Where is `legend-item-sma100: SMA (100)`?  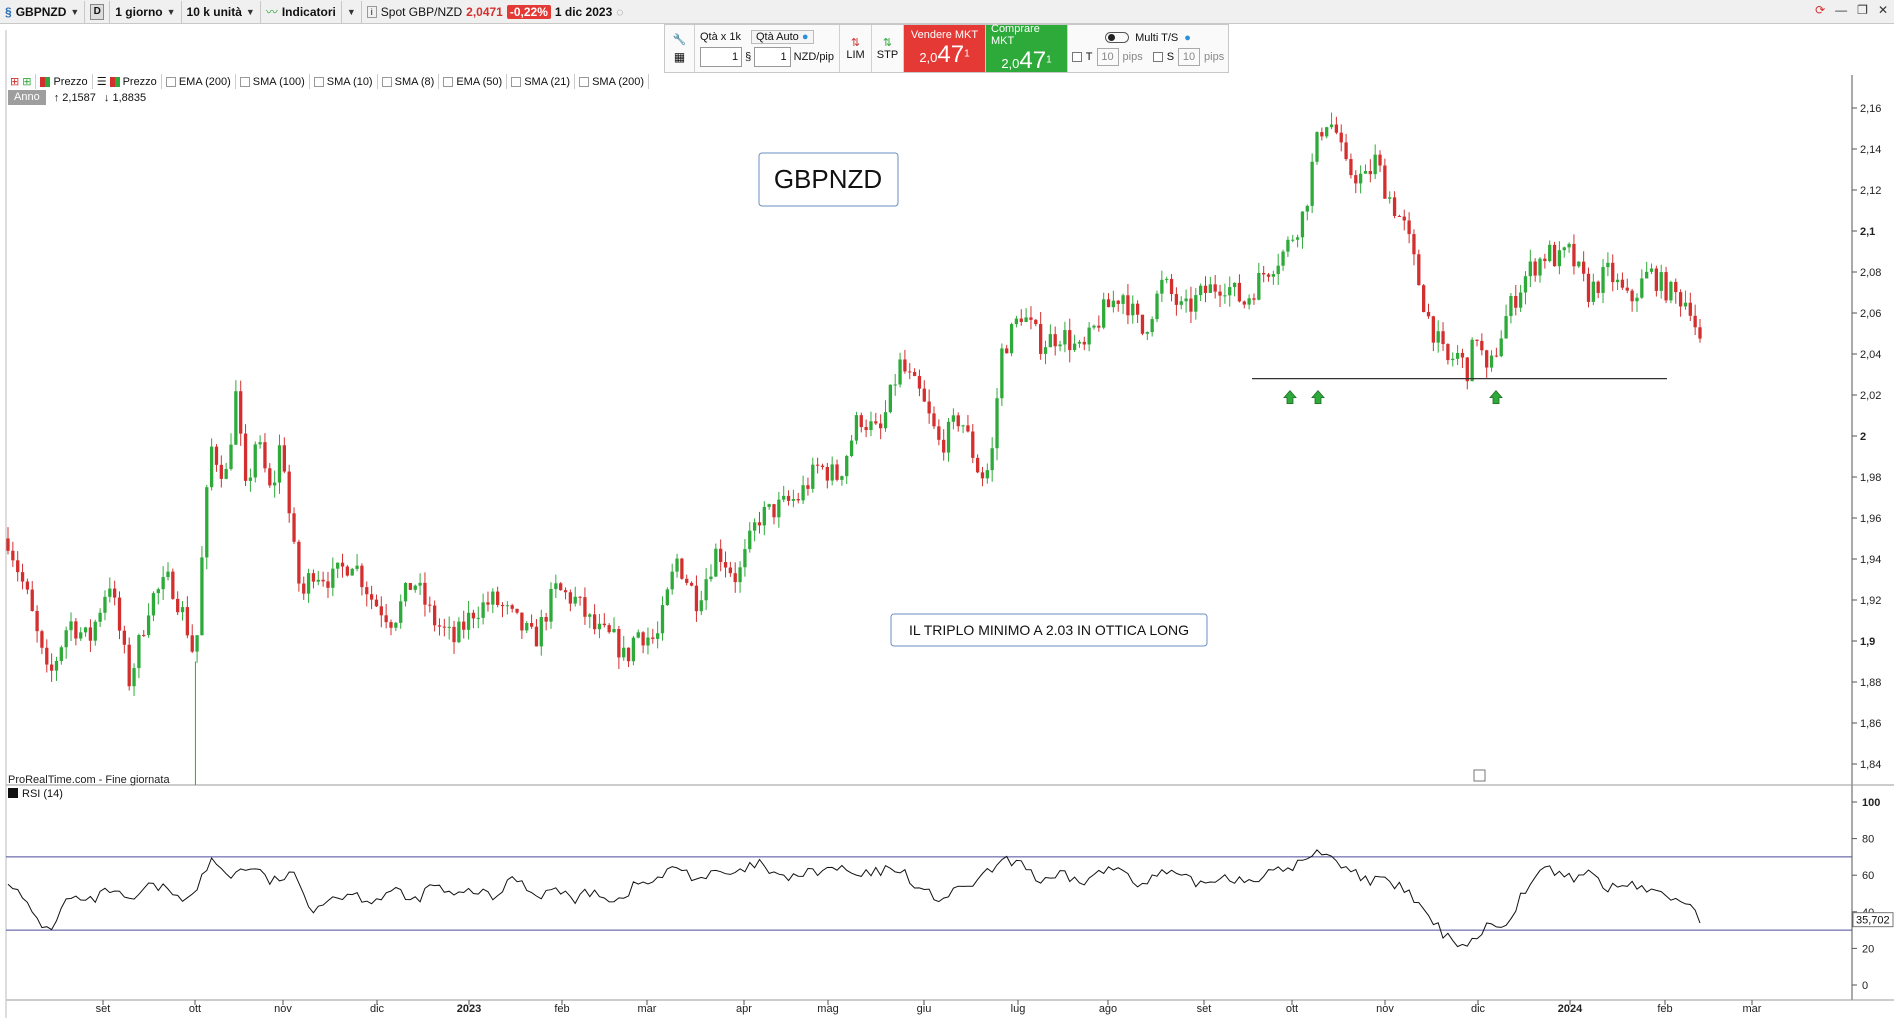 legend-item-sma100: SMA (100) is located at coordinates (273, 81).